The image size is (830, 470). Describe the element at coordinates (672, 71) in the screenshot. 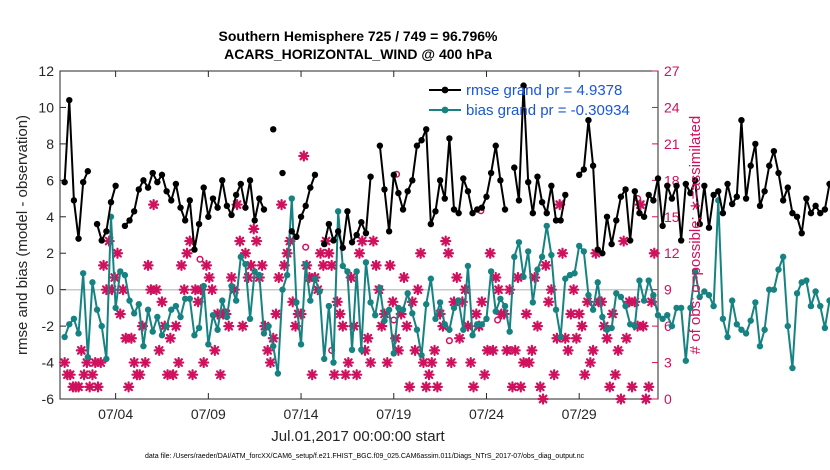

I see `y-right-tick-label: 27` at that location.